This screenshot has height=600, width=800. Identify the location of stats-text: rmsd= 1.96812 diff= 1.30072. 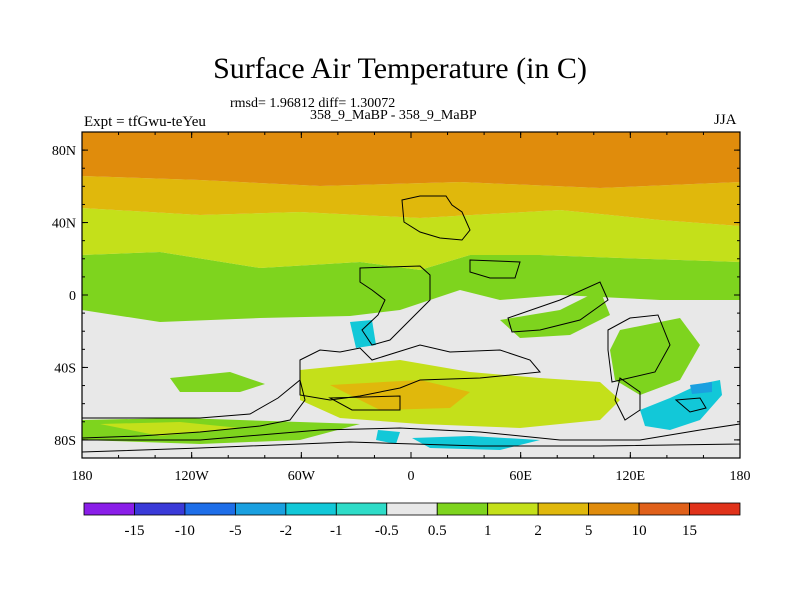
(313, 103).